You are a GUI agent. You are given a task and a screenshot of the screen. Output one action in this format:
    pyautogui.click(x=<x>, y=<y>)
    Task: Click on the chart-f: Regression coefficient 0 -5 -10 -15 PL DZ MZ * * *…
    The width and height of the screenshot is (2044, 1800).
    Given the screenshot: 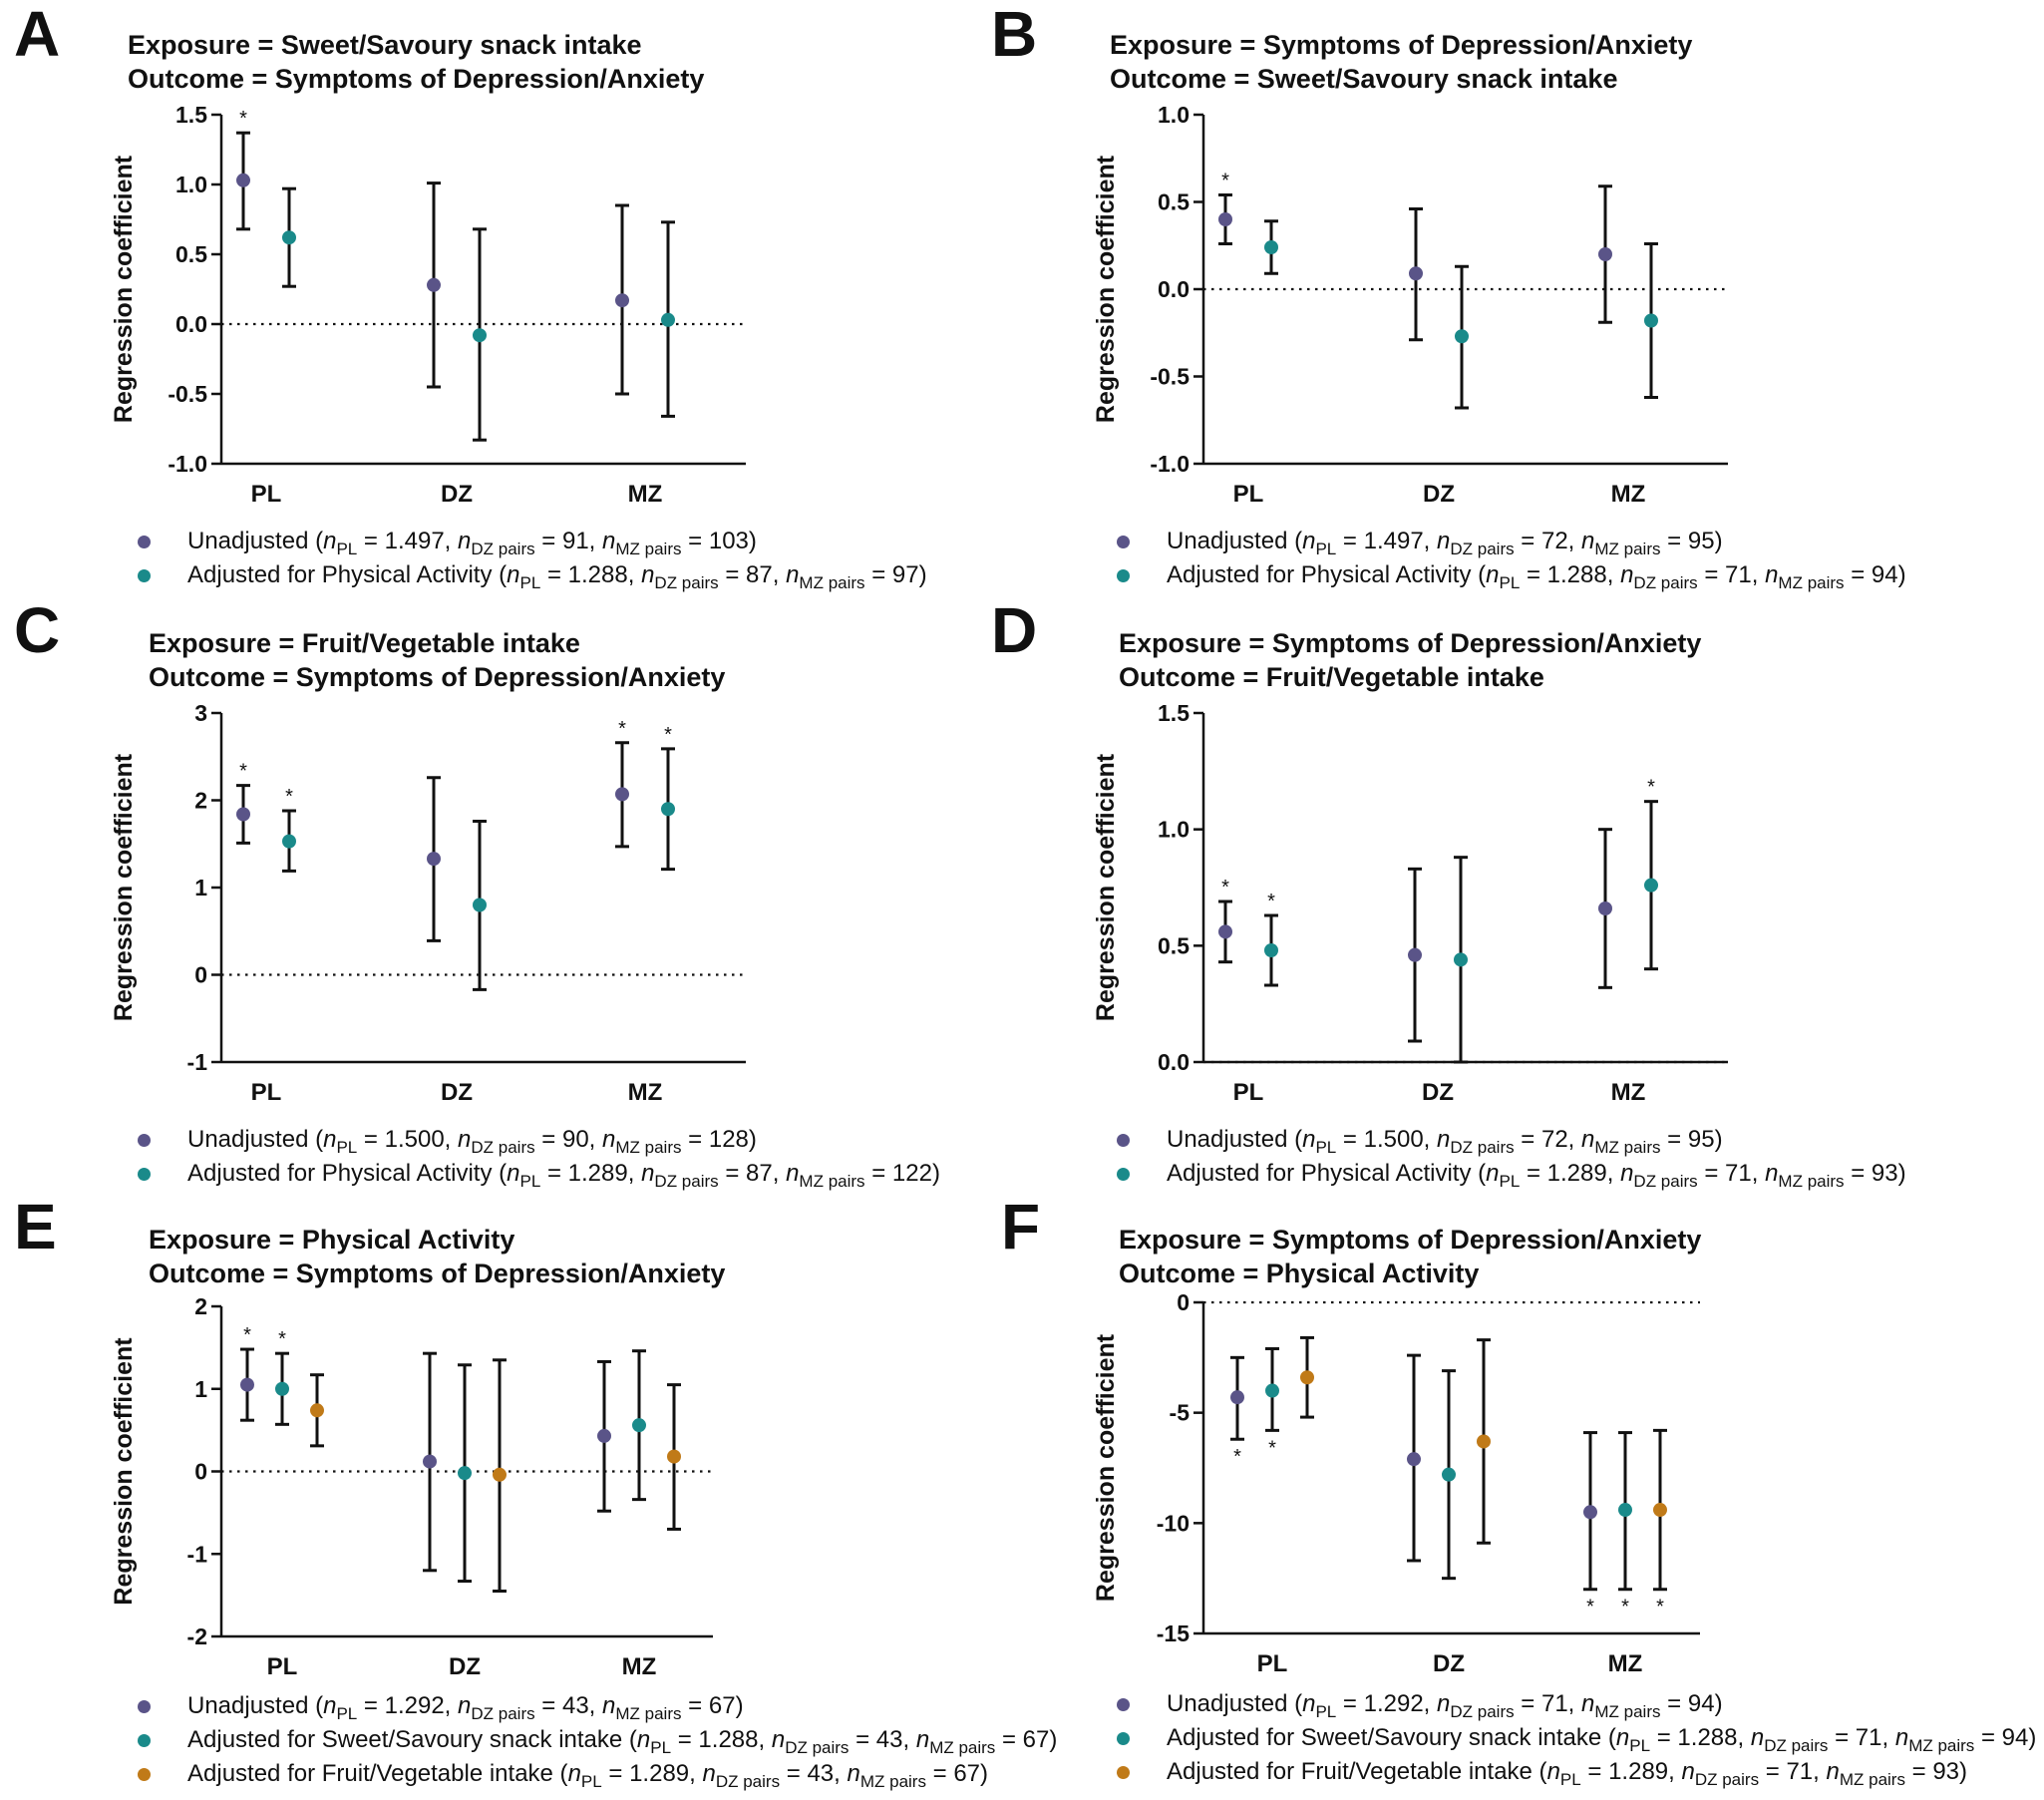 What is the action you would take?
    pyautogui.click(x=1396, y=1483)
    